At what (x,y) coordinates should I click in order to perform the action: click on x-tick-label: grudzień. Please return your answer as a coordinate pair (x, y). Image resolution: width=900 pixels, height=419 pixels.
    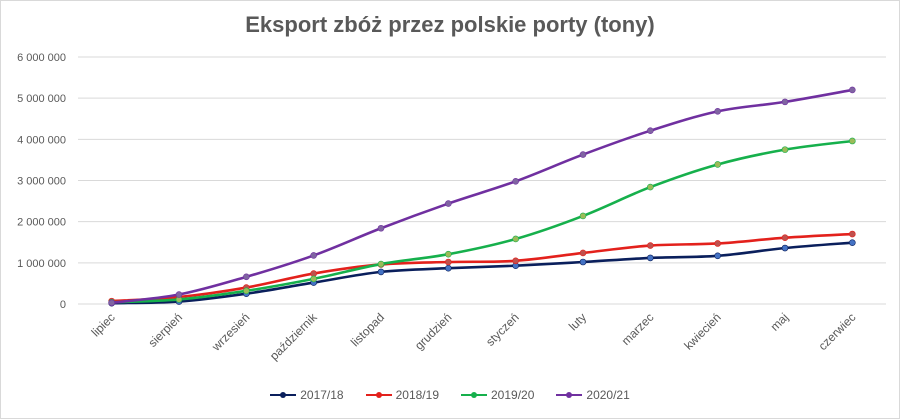
    Looking at the image, I should click on (433, 331).